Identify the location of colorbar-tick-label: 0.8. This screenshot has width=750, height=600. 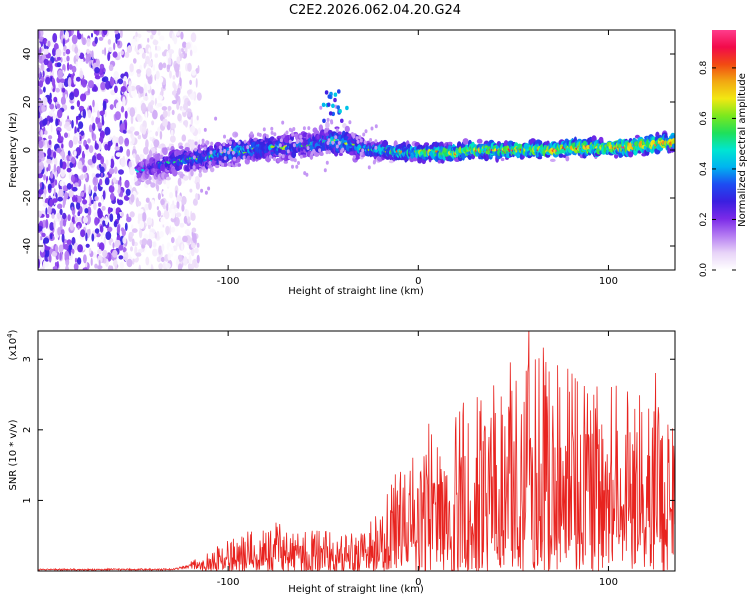
(704, 67).